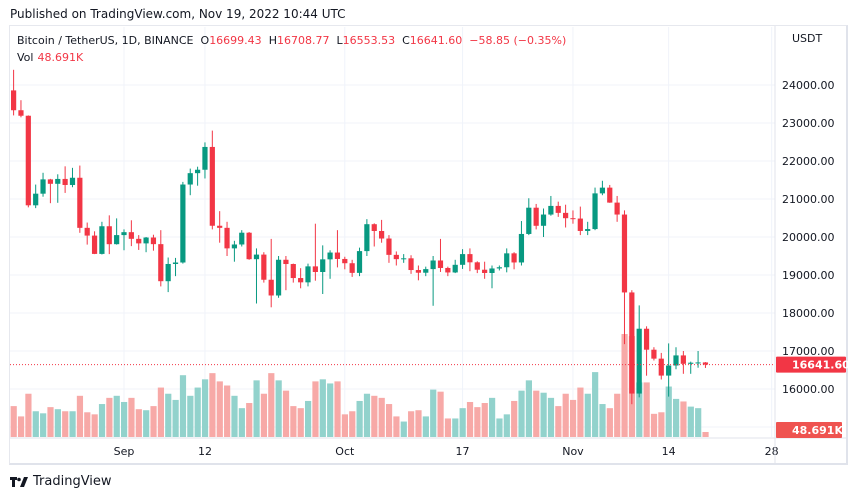  I want to click on y-tick-label: 16000.00, so click(808, 389).